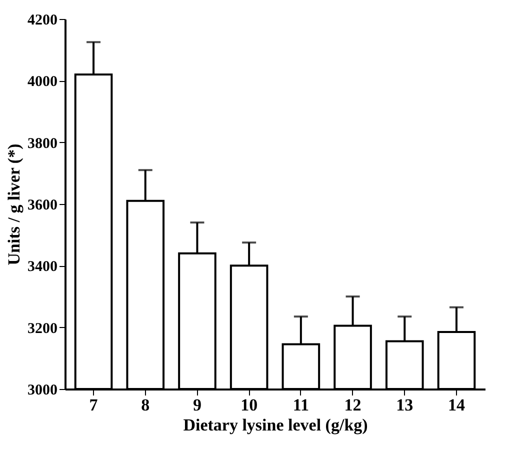  I want to click on y-tick-label: 3000, so click(43, 390).